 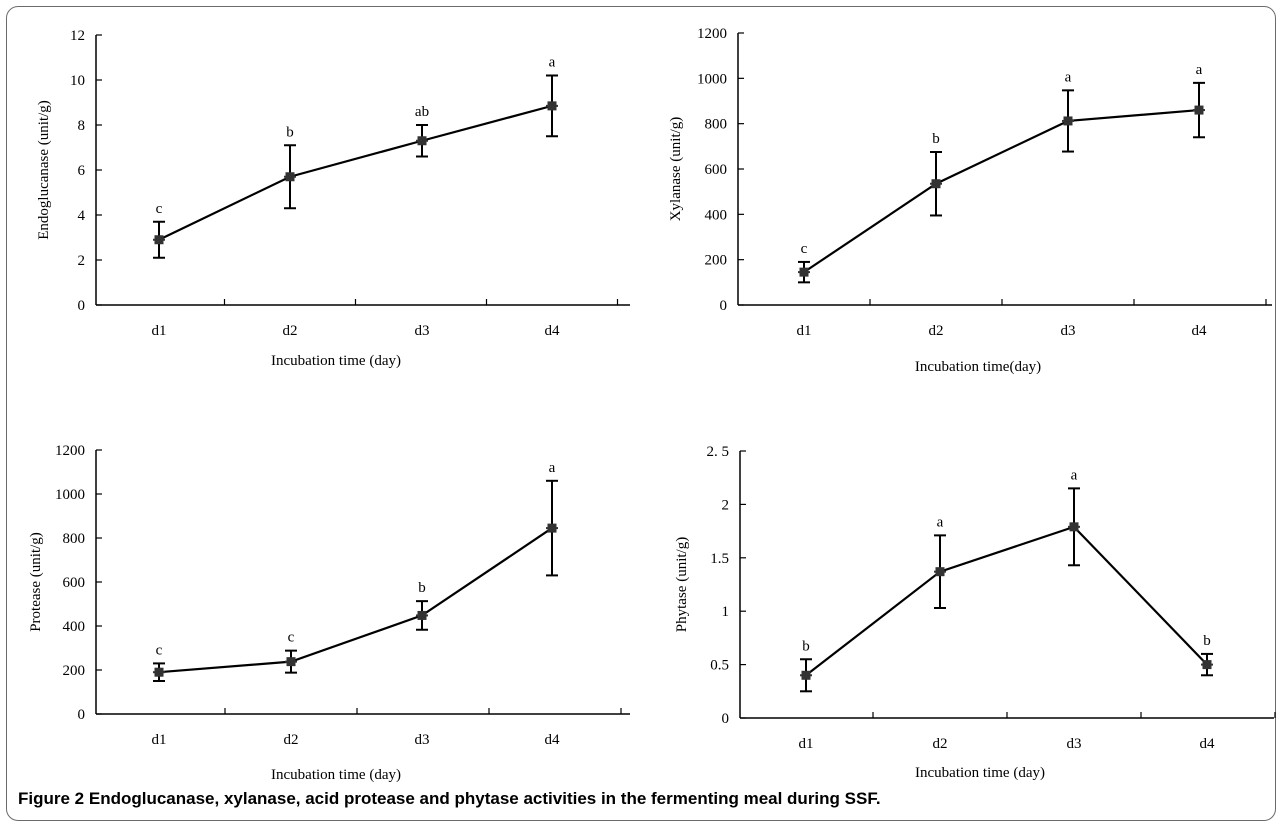 I want to click on y-tick-label: 4, so click(x=82, y=216).